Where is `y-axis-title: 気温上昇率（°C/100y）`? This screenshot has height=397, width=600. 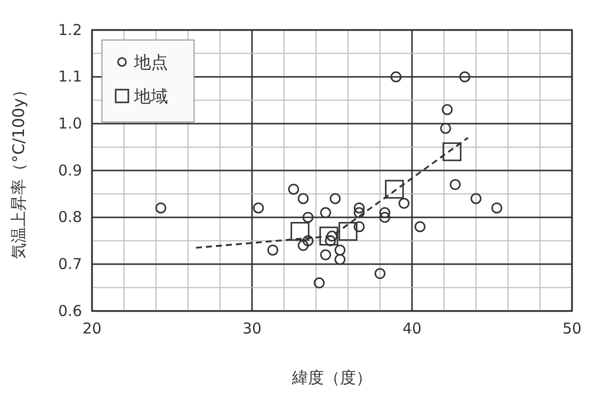
y-axis-title: 気温上昇率（°C/100y） is located at coordinates (18, 170).